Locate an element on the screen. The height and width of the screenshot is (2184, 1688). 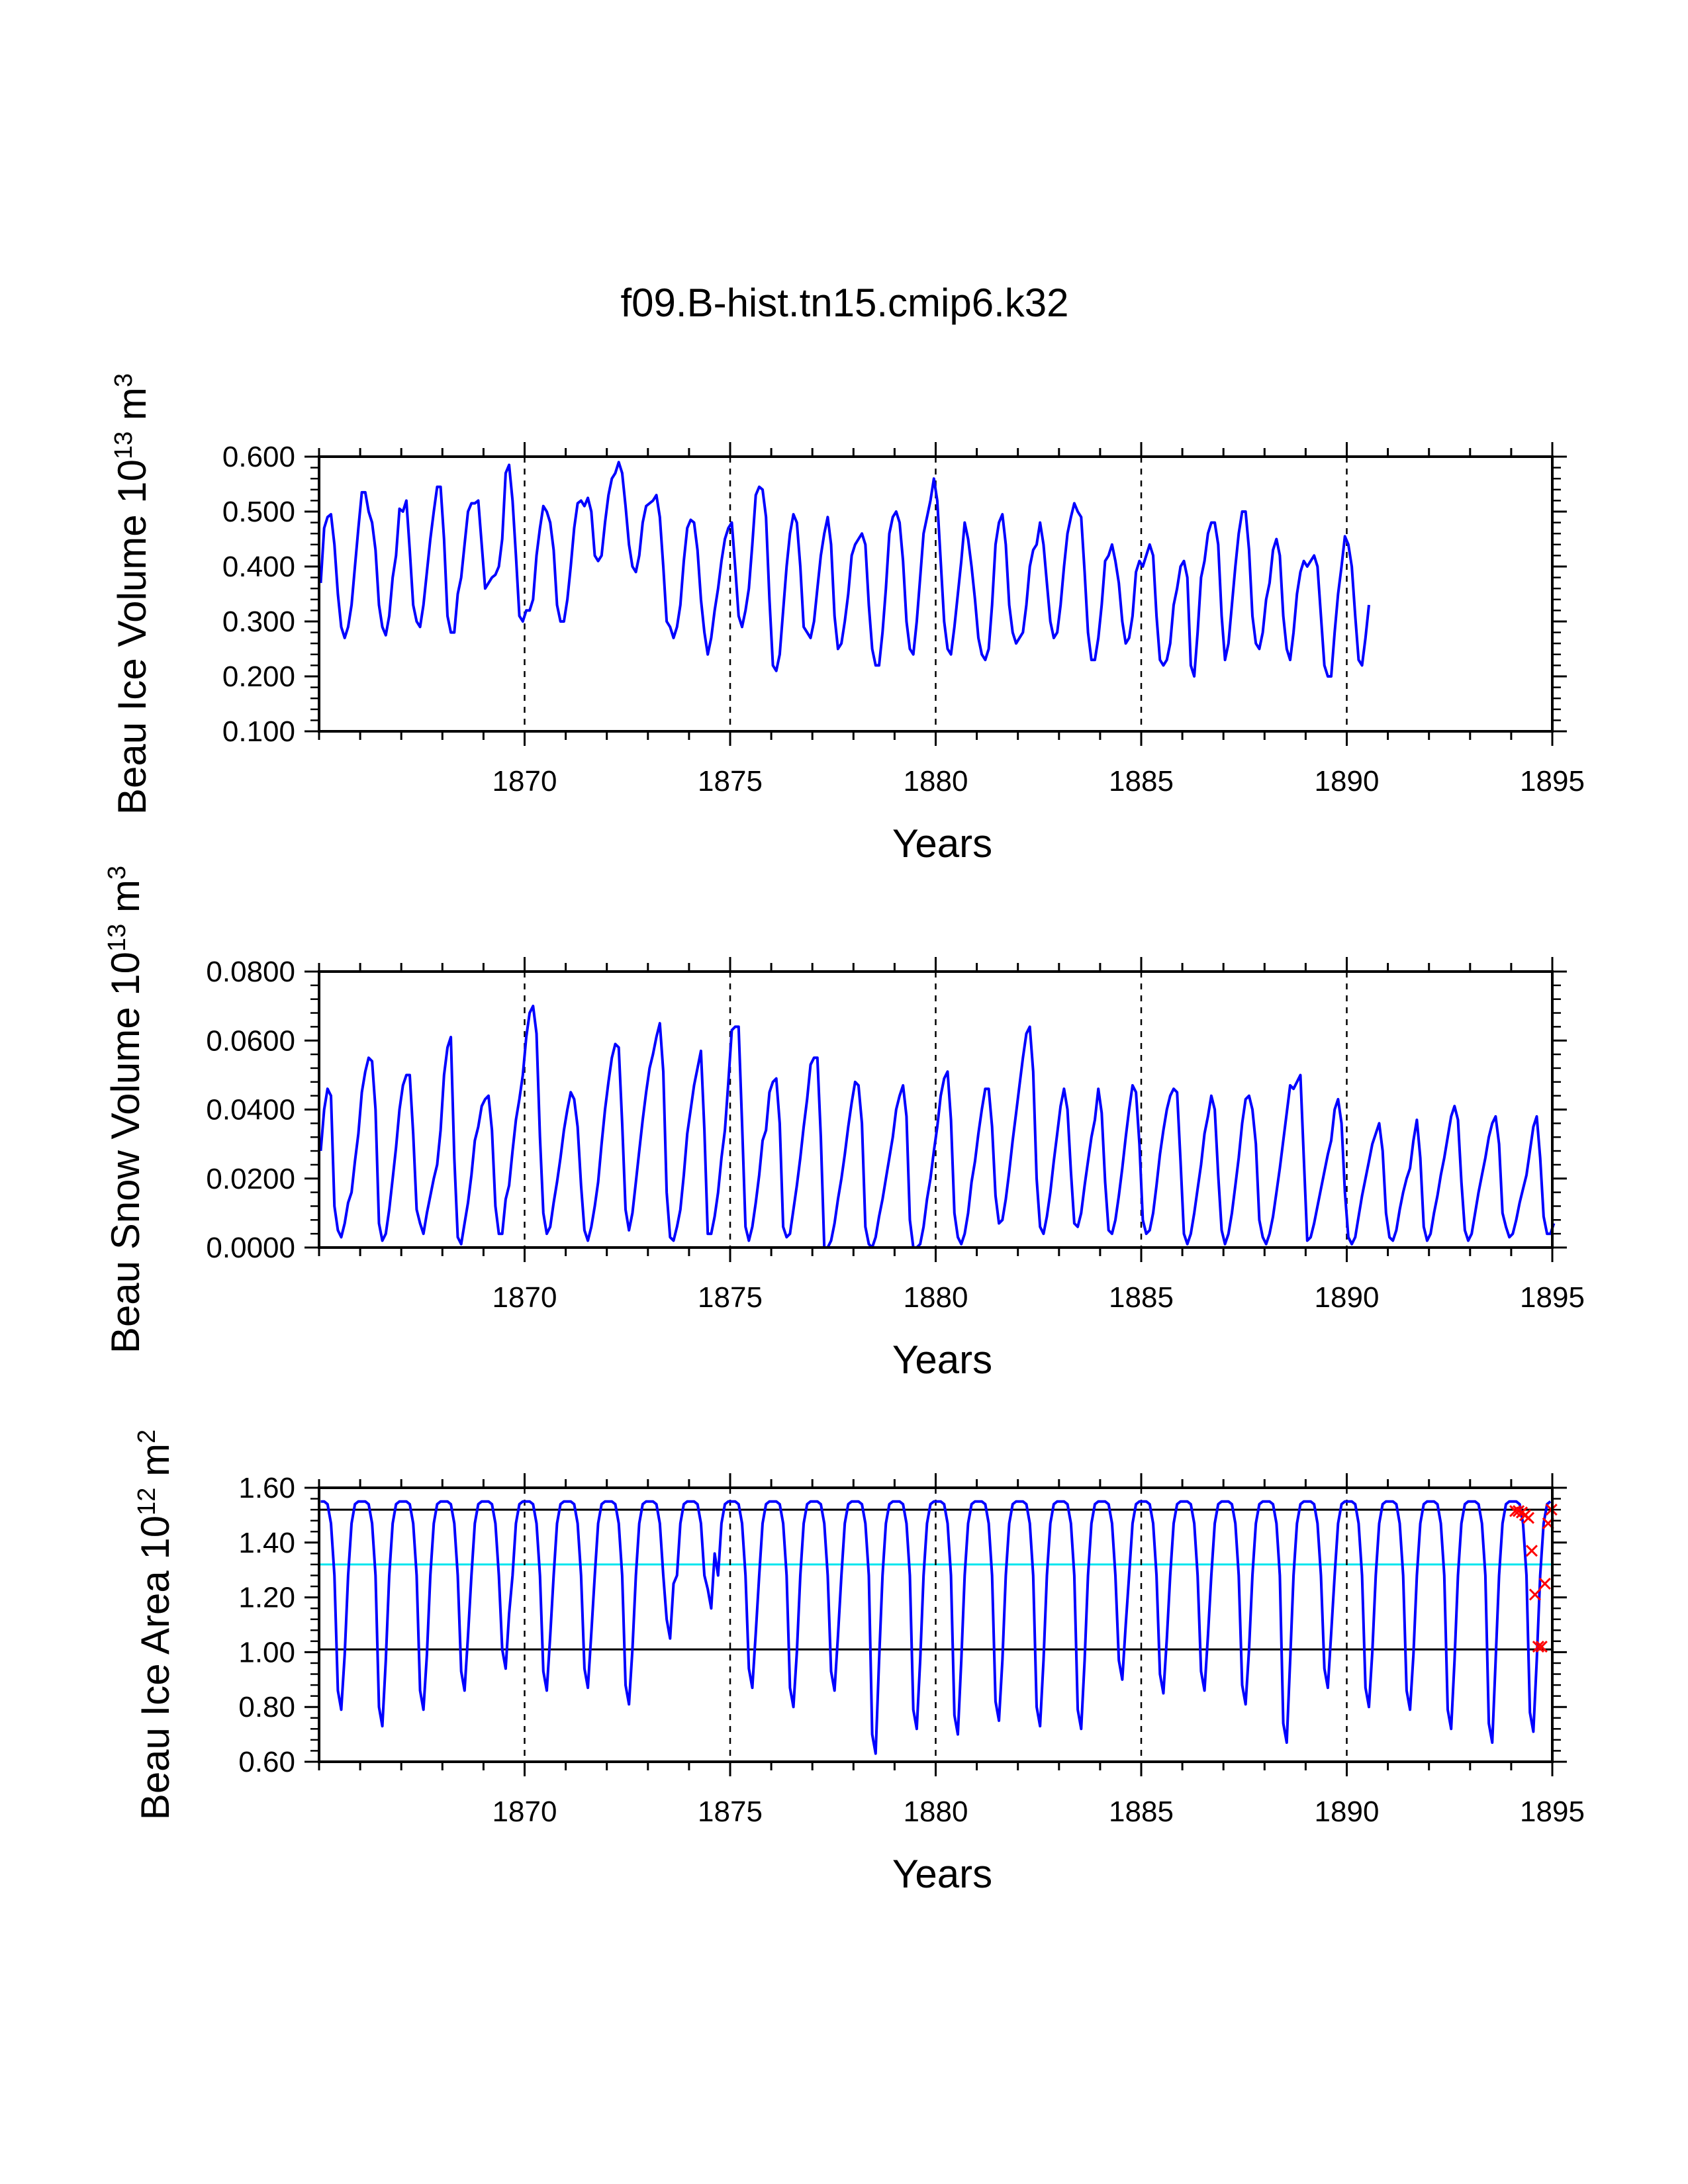
figure-title: f09.B-hist.tn15.cmip6.k32 is located at coordinates (844, 303).